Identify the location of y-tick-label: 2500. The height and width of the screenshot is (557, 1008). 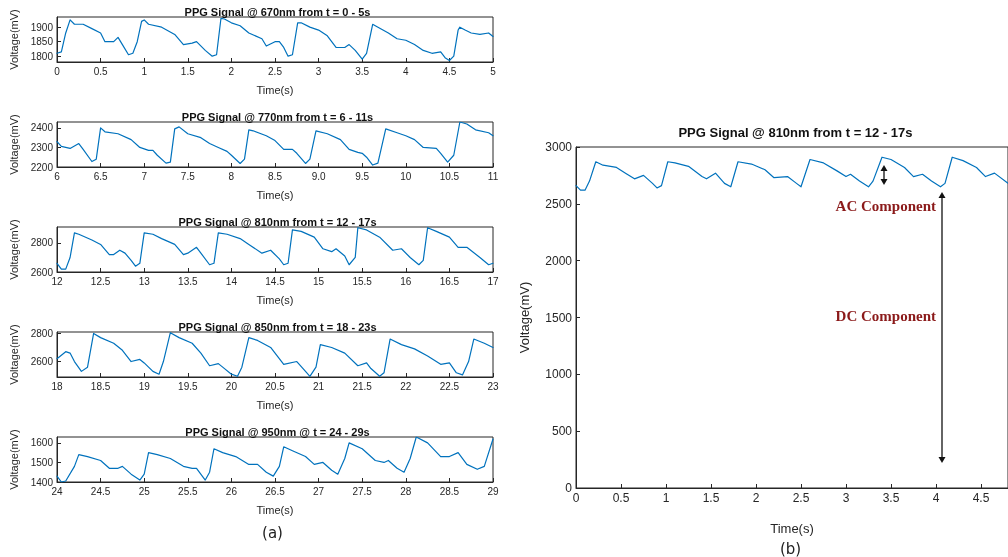
(559, 203).